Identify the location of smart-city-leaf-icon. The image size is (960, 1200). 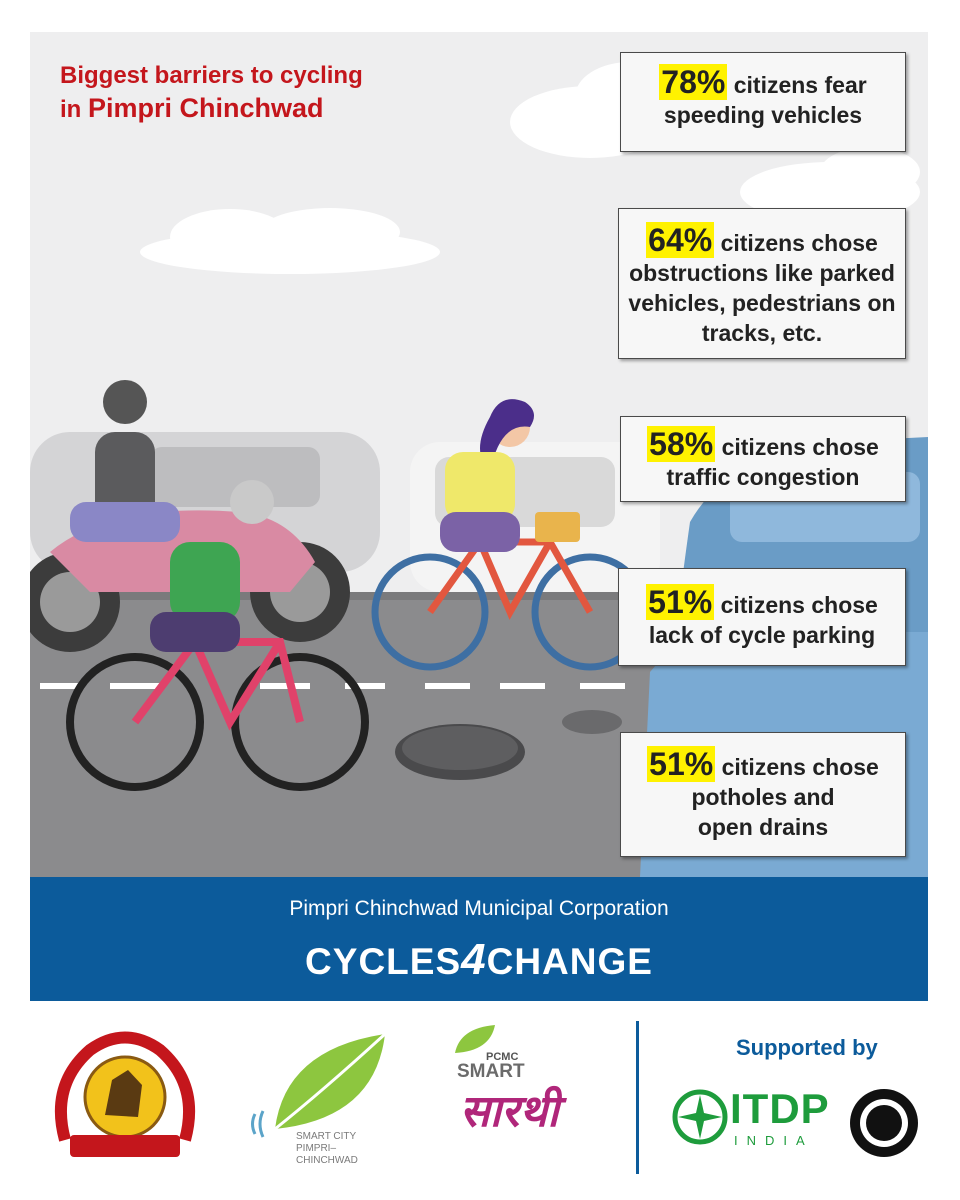
(319, 1085).